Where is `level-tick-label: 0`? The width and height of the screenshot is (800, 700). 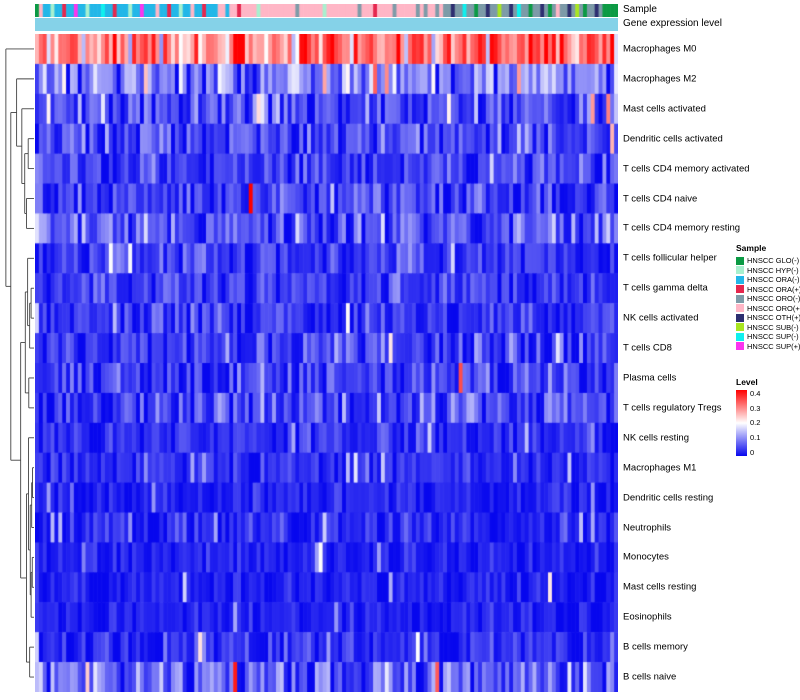
level-tick-label: 0 is located at coordinates (752, 452).